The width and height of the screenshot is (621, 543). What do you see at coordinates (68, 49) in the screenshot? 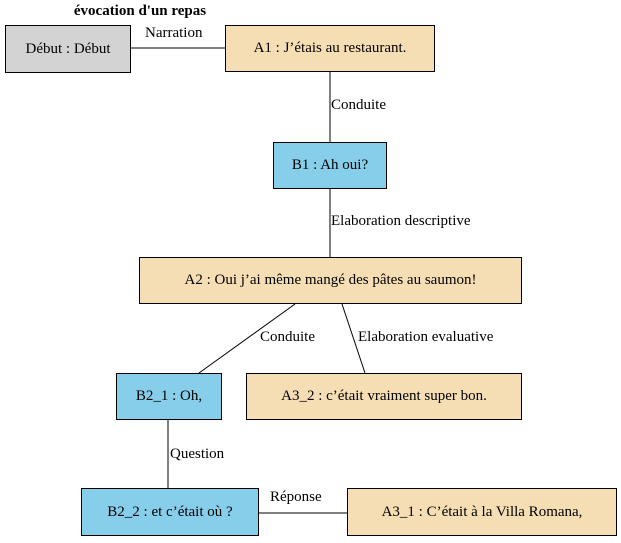
I see `node-debut: Début` at bounding box center [68, 49].